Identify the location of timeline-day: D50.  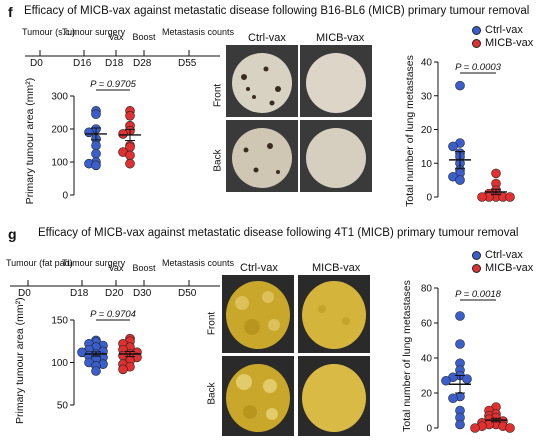
(187, 293).